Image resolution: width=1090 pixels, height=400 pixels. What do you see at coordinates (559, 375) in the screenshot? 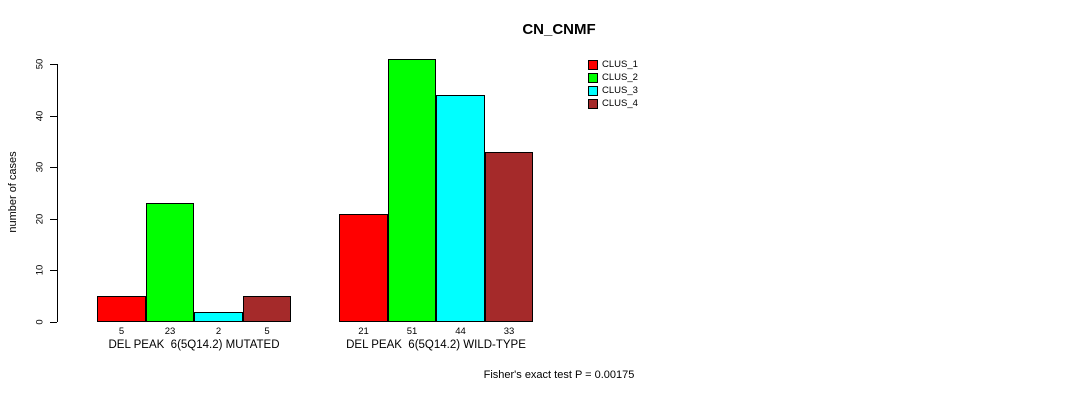
I see `fisher-test-annotation: Fisher's exact test P = 0.00175` at bounding box center [559, 375].